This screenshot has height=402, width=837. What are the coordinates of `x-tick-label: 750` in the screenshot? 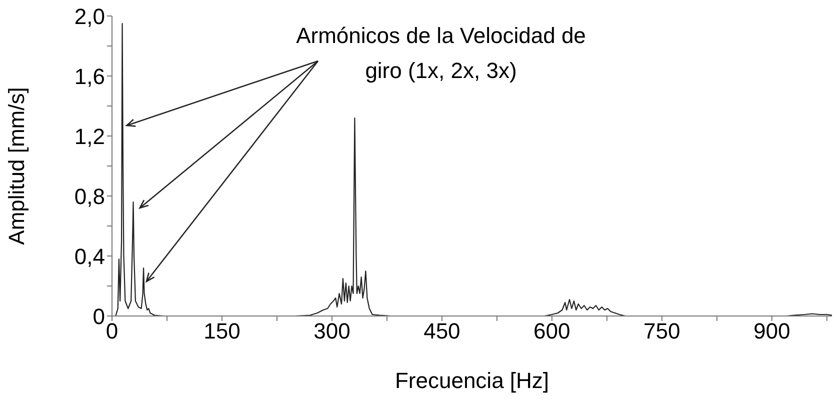 It's located at (662, 331).